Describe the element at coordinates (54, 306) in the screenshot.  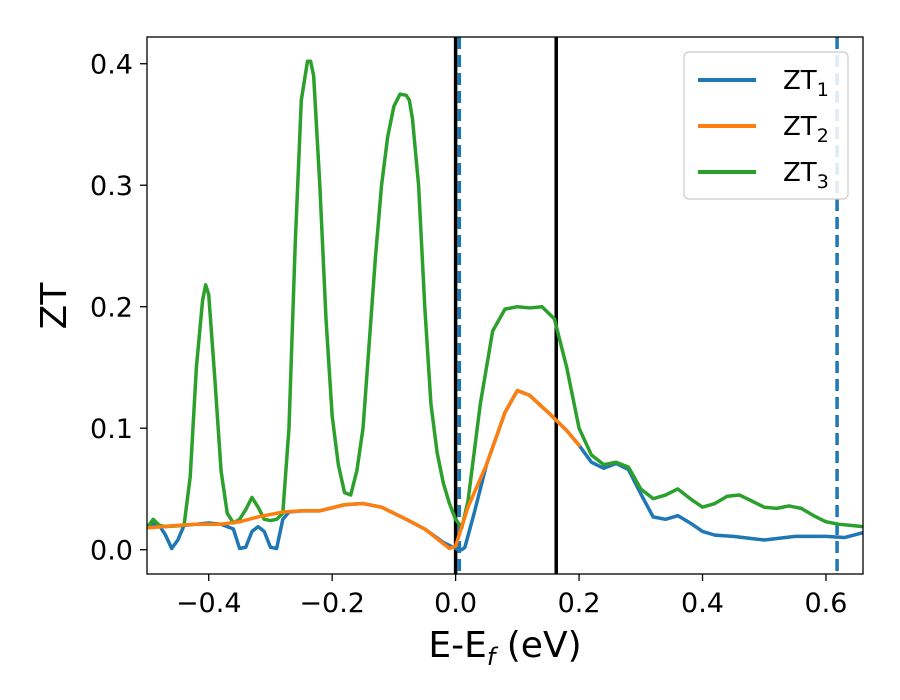
I see `y-axis-label: ZT` at that location.